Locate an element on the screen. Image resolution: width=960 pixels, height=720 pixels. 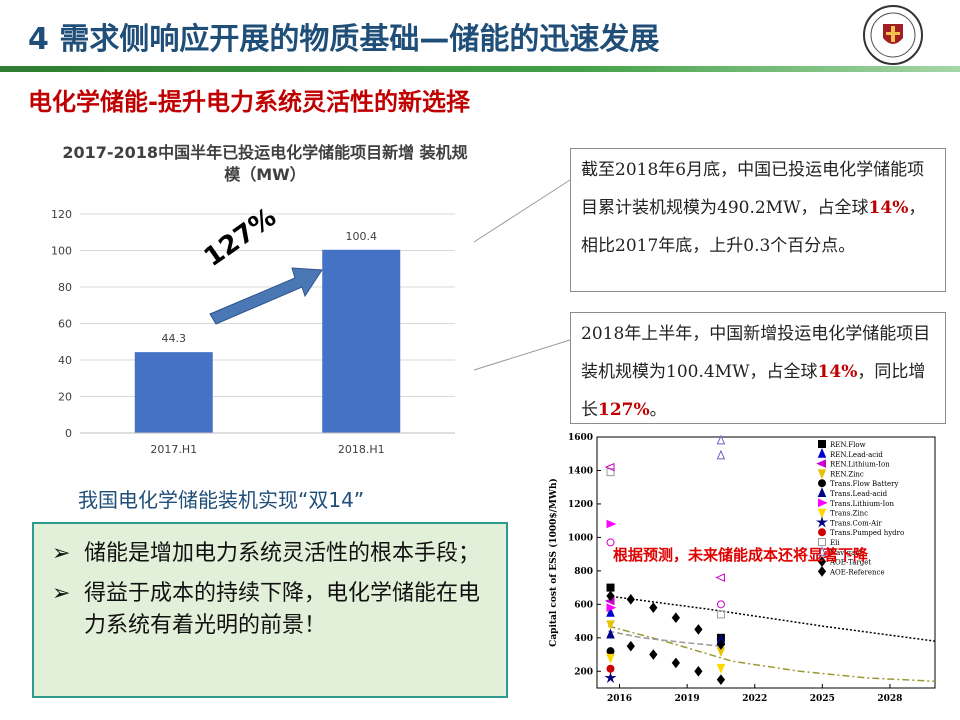
box2-text-mid: ，同比增长 is located at coordinates (753, 391).